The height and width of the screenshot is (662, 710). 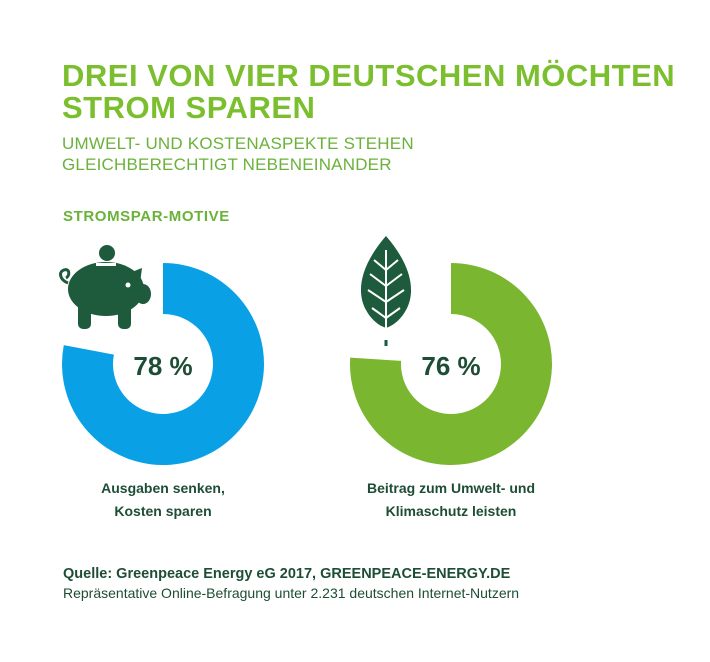 I want to click on section-heading: STROMSPAR-MOTIVE, so click(x=146, y=216).